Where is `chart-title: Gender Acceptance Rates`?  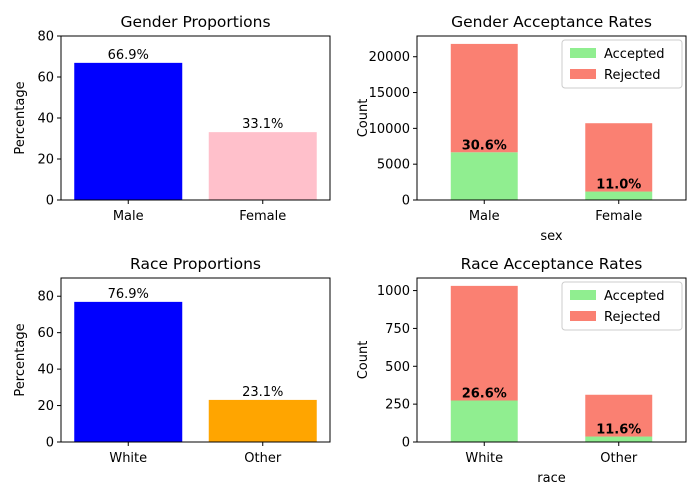 chart-title: Gender Acceptance Rates is located at coordinates (551, 22).